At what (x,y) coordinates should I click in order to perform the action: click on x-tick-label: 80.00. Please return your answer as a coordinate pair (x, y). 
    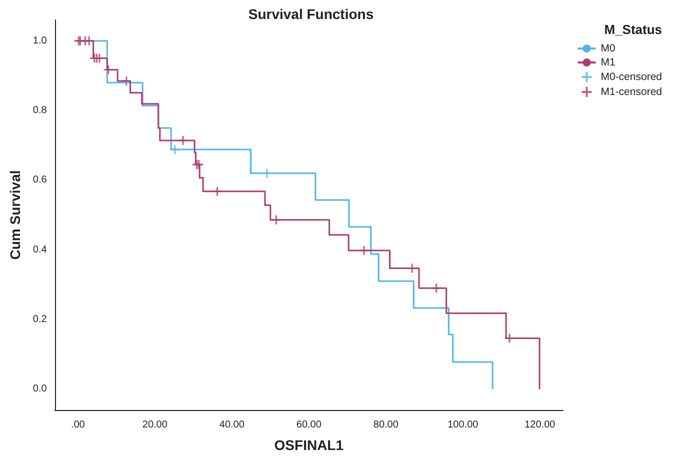
    Looking at the image, I should click on (386, 425).